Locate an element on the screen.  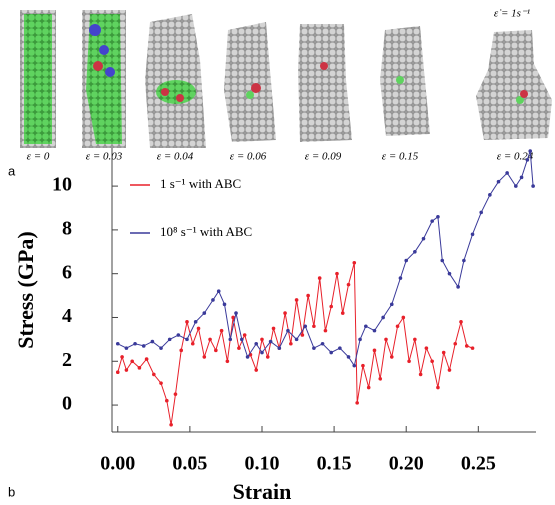
y-tick-label: 4 is located at coordinates (67, 316).